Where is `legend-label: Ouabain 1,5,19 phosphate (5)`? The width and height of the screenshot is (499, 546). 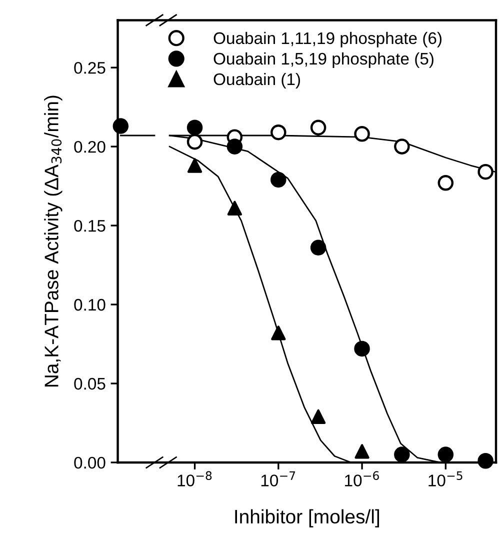
legend-label: Ouabain 1,5,19 phosphate (5) is located at coordinates (324, 60).